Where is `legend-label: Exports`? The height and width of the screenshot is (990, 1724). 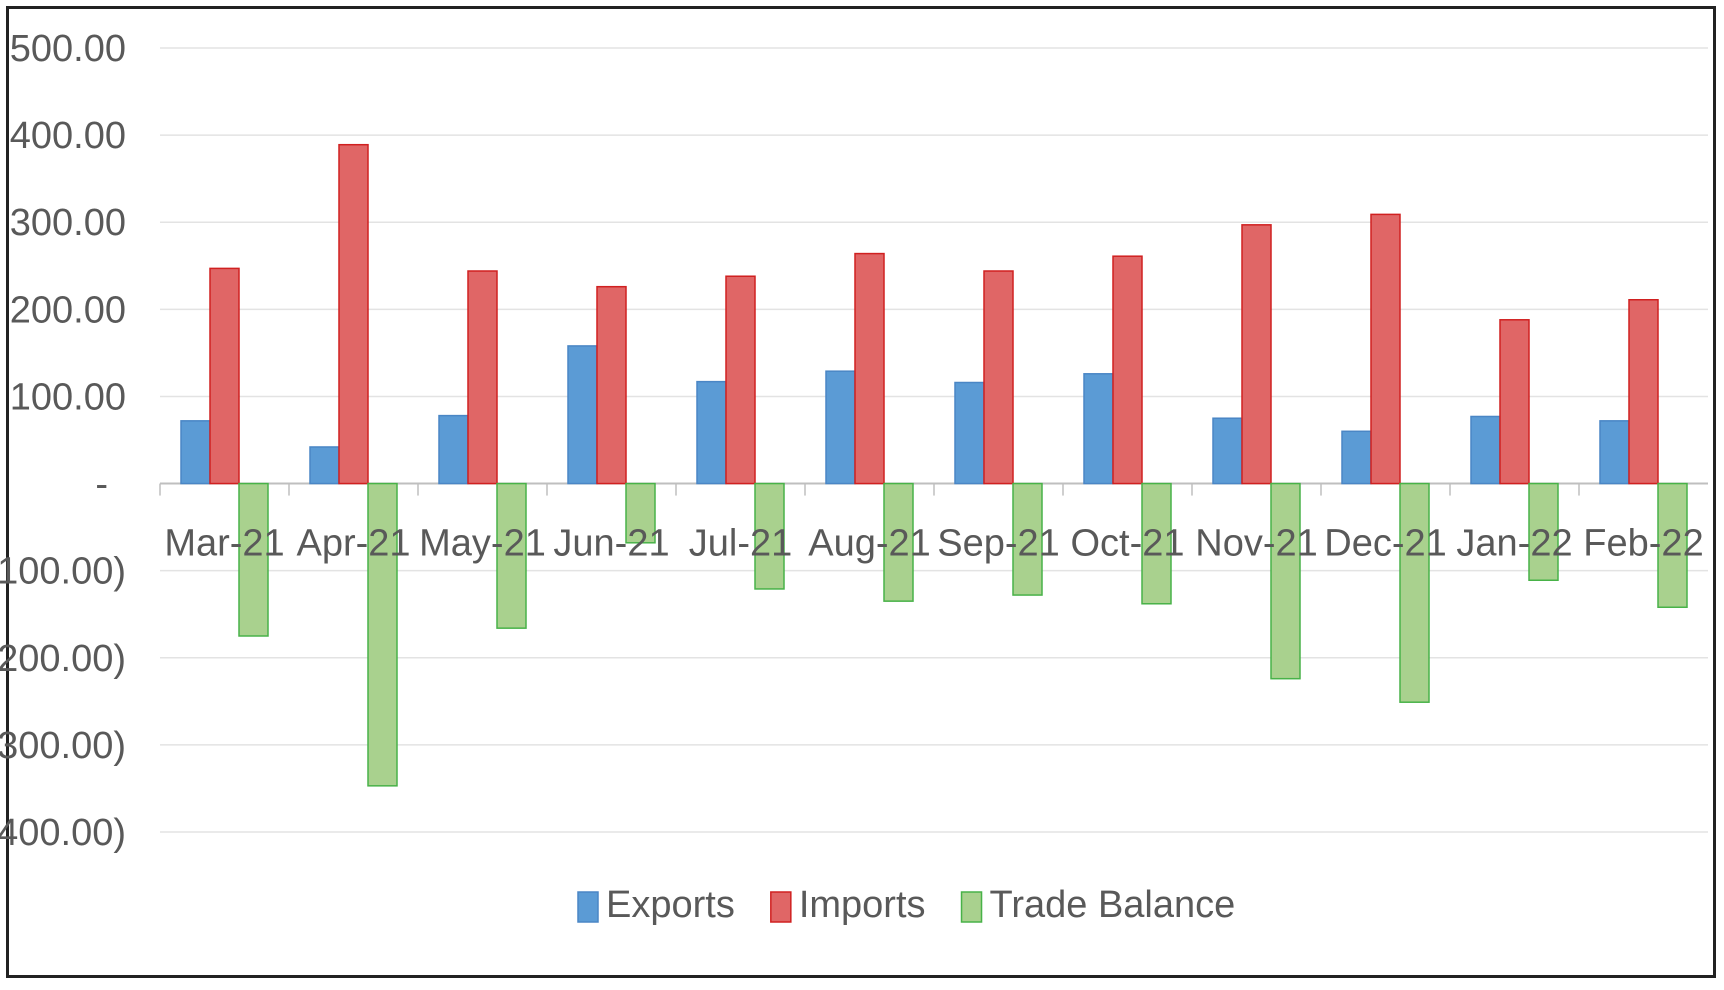 legend-label: Exports is located at coordinates (670, 905).